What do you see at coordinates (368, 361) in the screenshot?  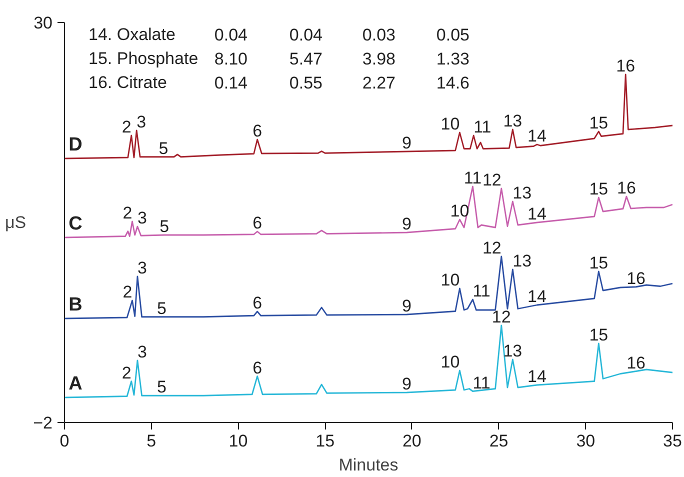 I see `line-series` at bounding box center [368, 361].